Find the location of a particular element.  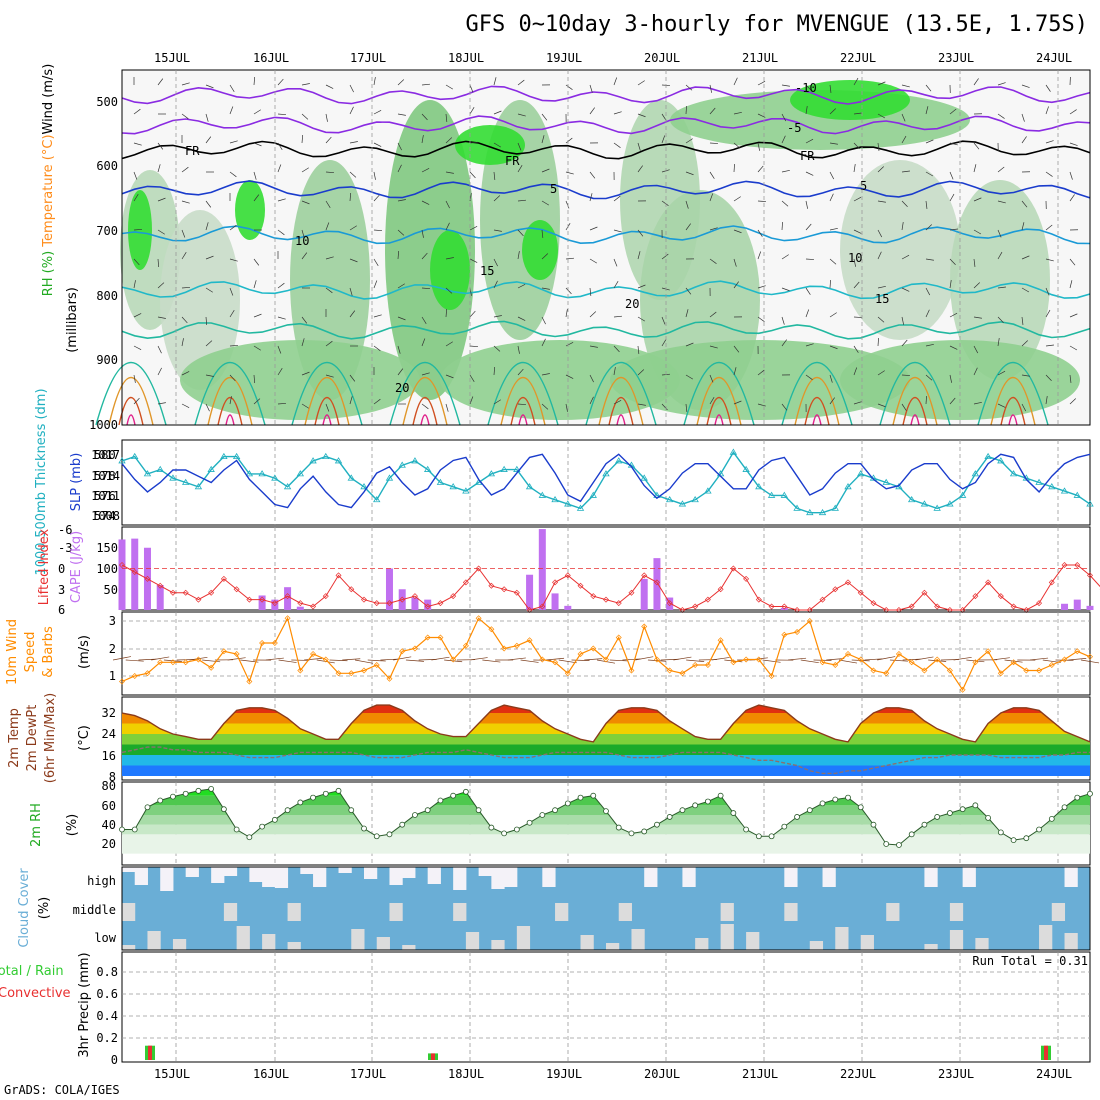

contour-label: 10 is located at coordinates (302, 241).